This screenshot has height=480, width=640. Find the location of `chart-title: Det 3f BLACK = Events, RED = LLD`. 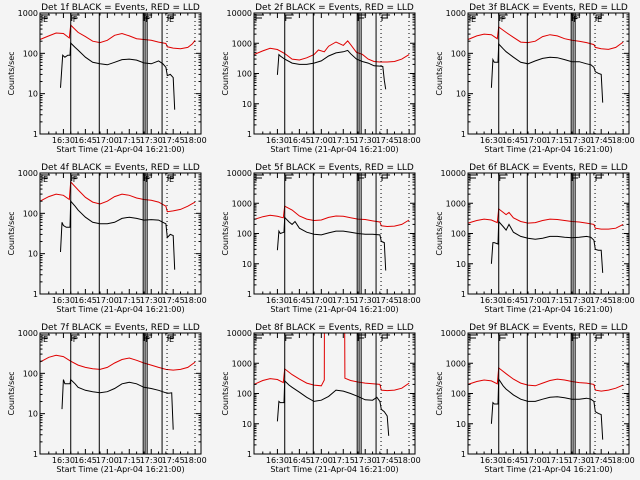

chart-title: Det 3f BLACK = Events, RED = LLD is located at coordinates (548, 8).